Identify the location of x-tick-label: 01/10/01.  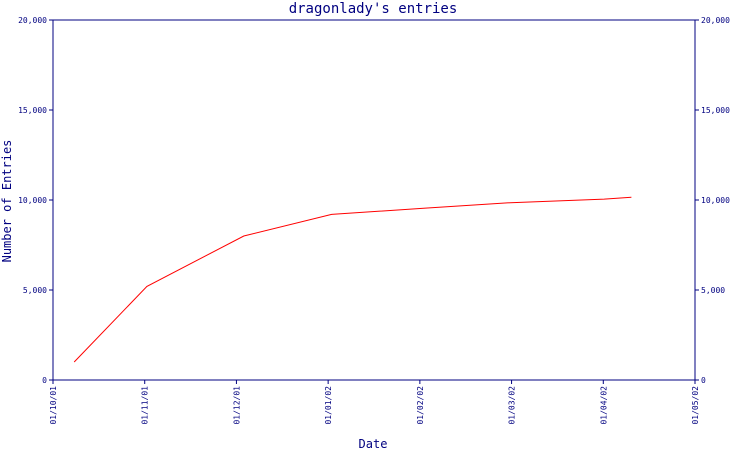
(53, 405).